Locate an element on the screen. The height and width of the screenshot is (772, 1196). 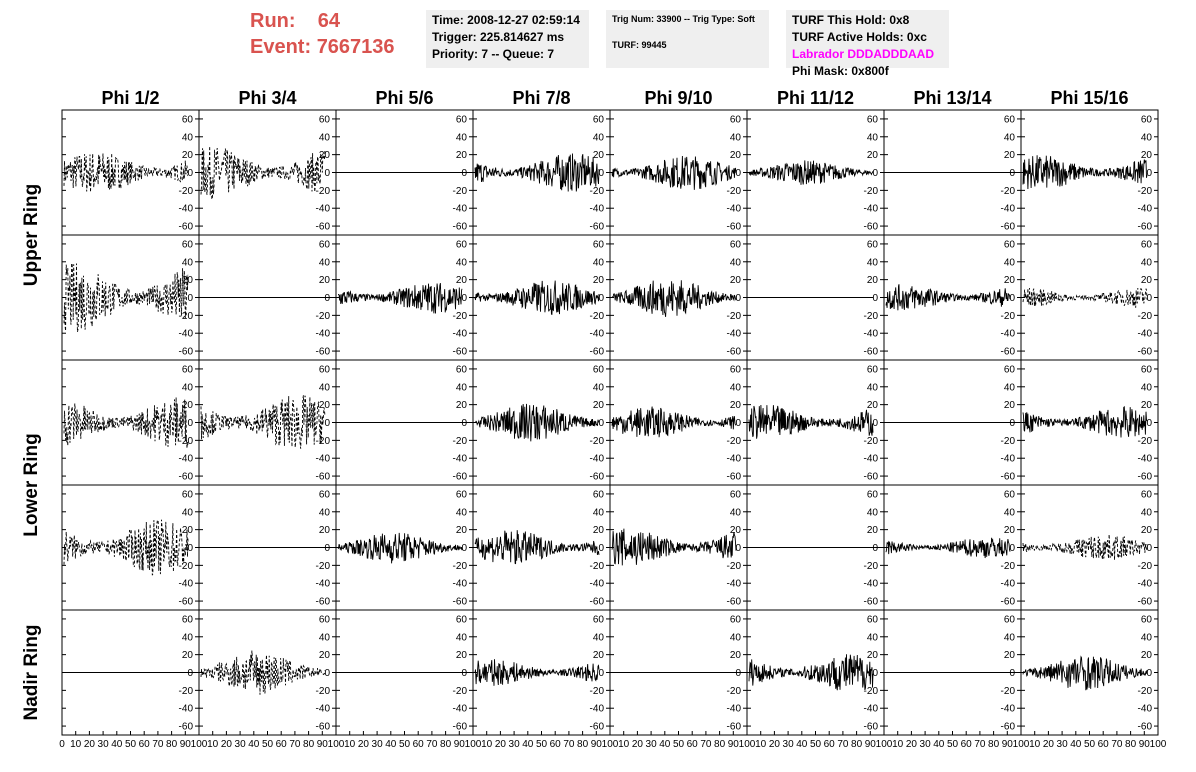
turf-text: TURF: 99445 is located at coordinates (639, 45).